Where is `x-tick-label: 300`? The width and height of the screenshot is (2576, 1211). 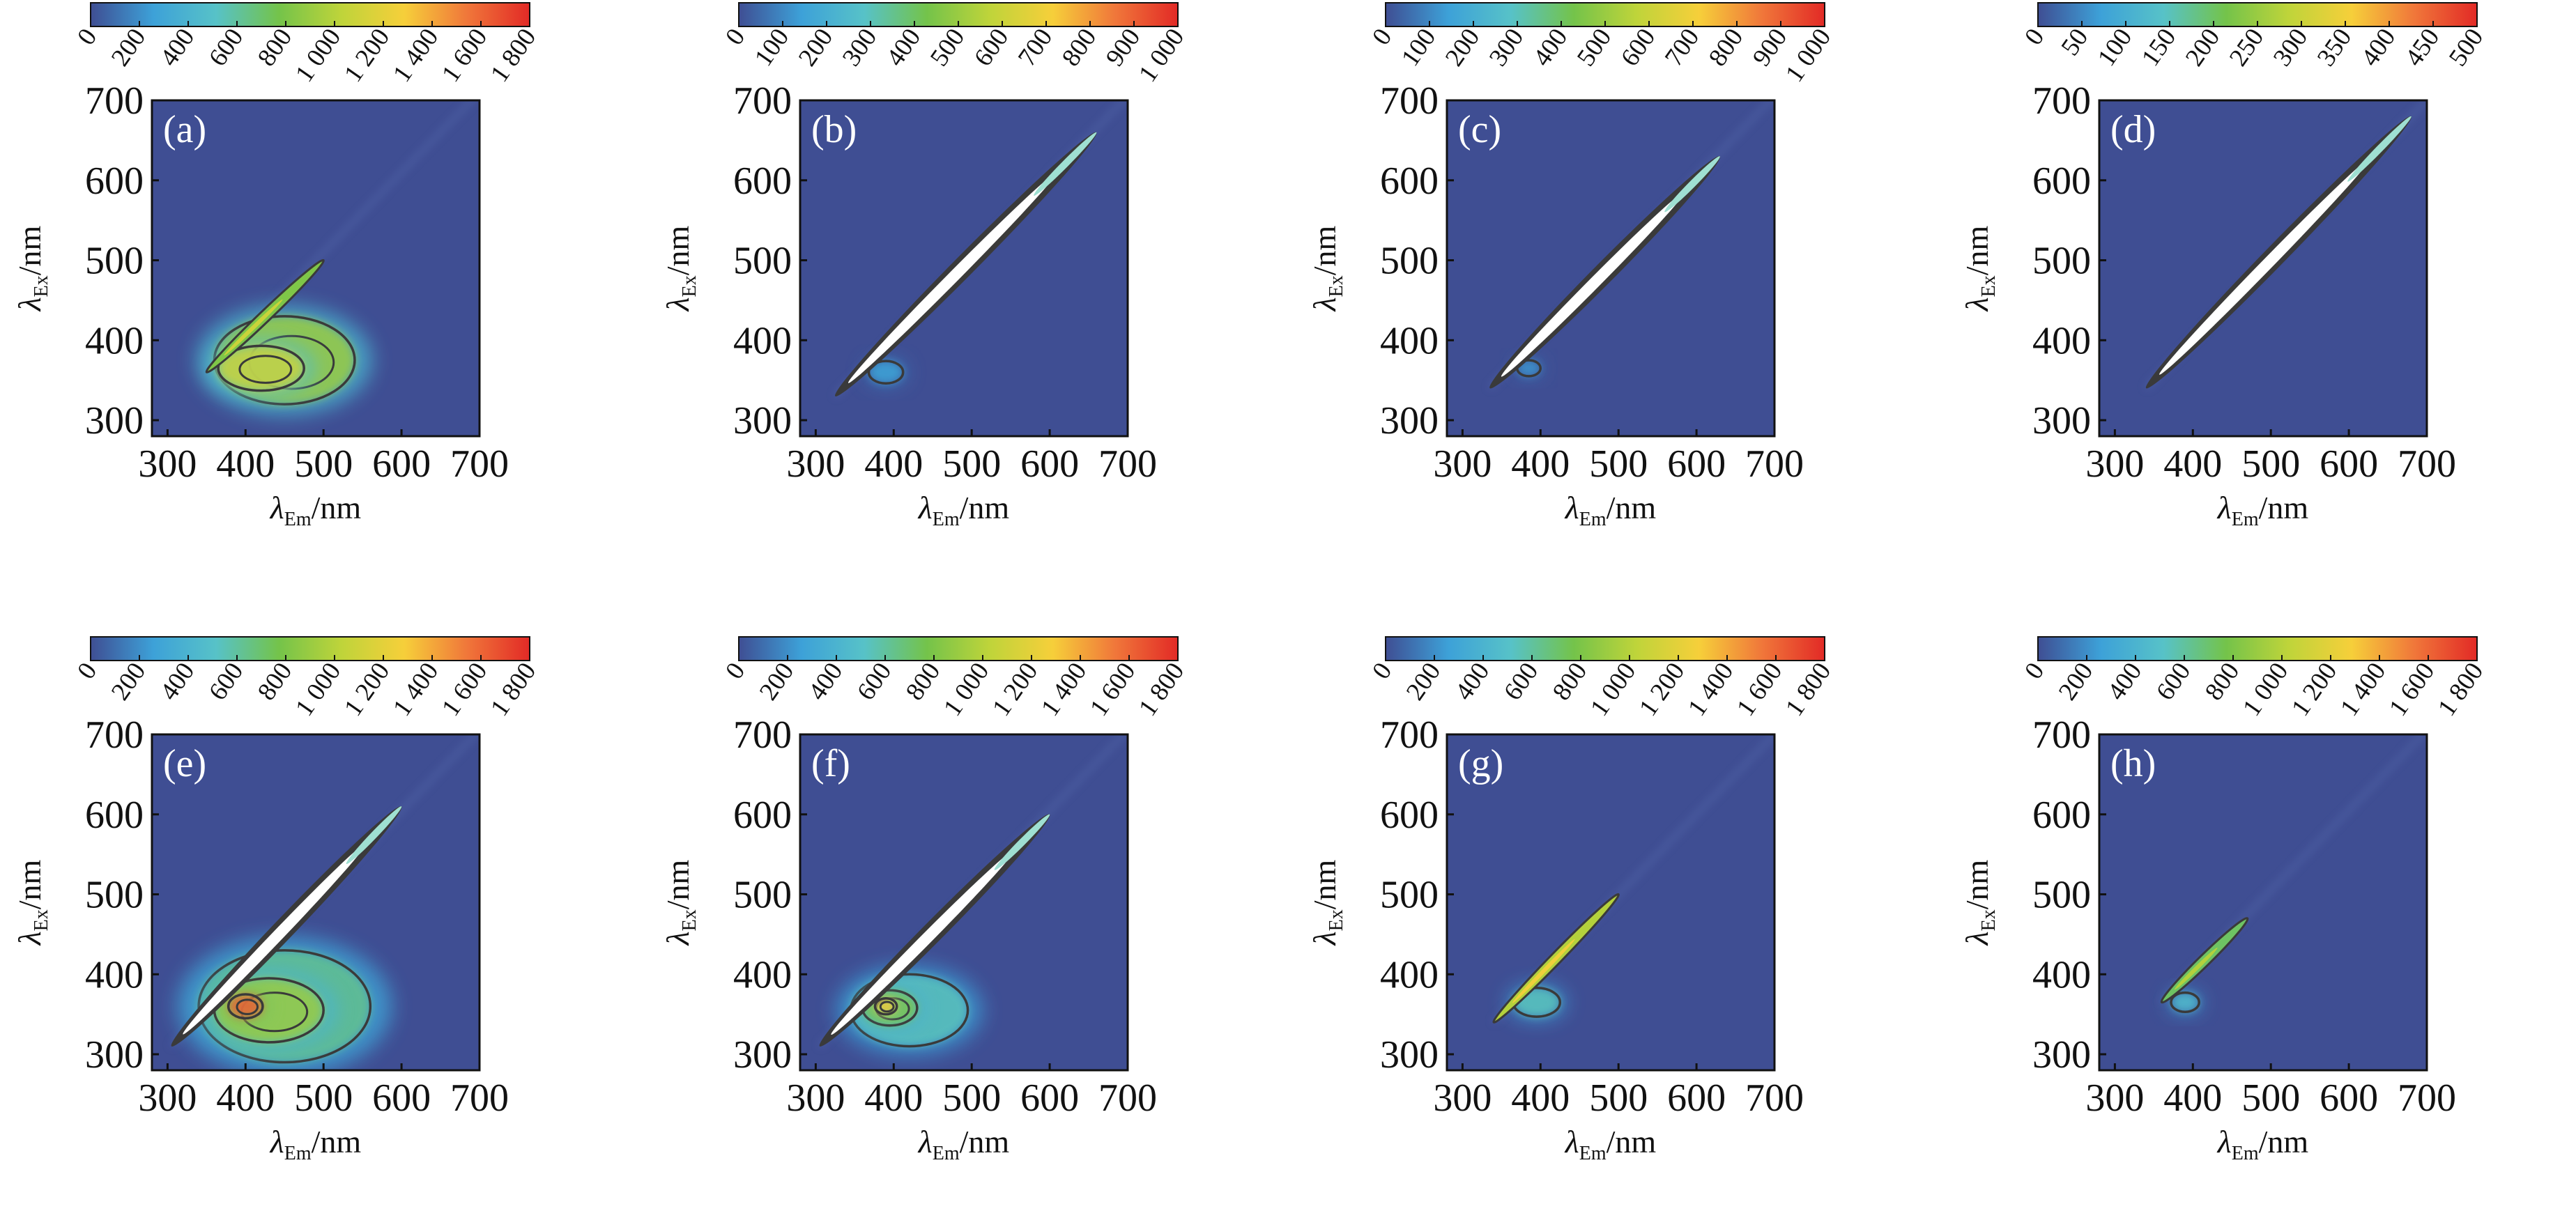
x-tick-label: 300 is located at coordinates (1462, 464).